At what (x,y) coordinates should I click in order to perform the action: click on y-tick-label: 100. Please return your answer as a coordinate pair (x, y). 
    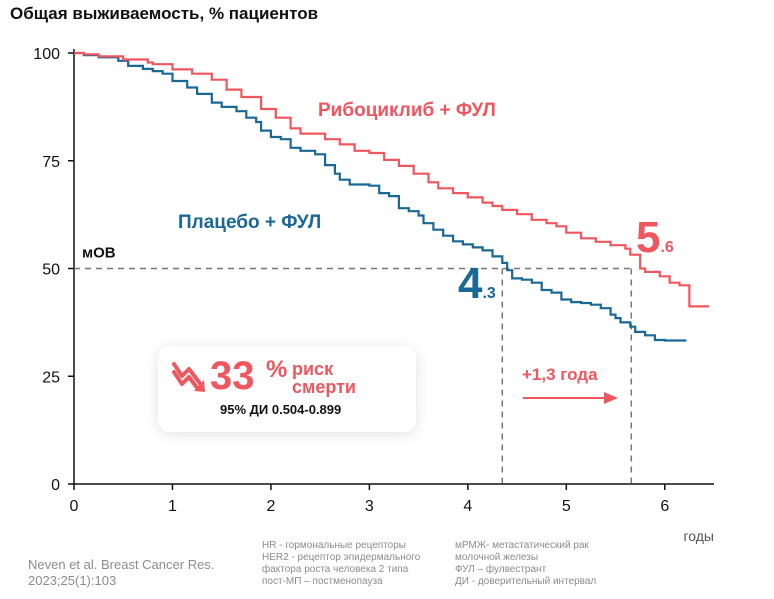
    Looking at the image, I should click on (46, 54).